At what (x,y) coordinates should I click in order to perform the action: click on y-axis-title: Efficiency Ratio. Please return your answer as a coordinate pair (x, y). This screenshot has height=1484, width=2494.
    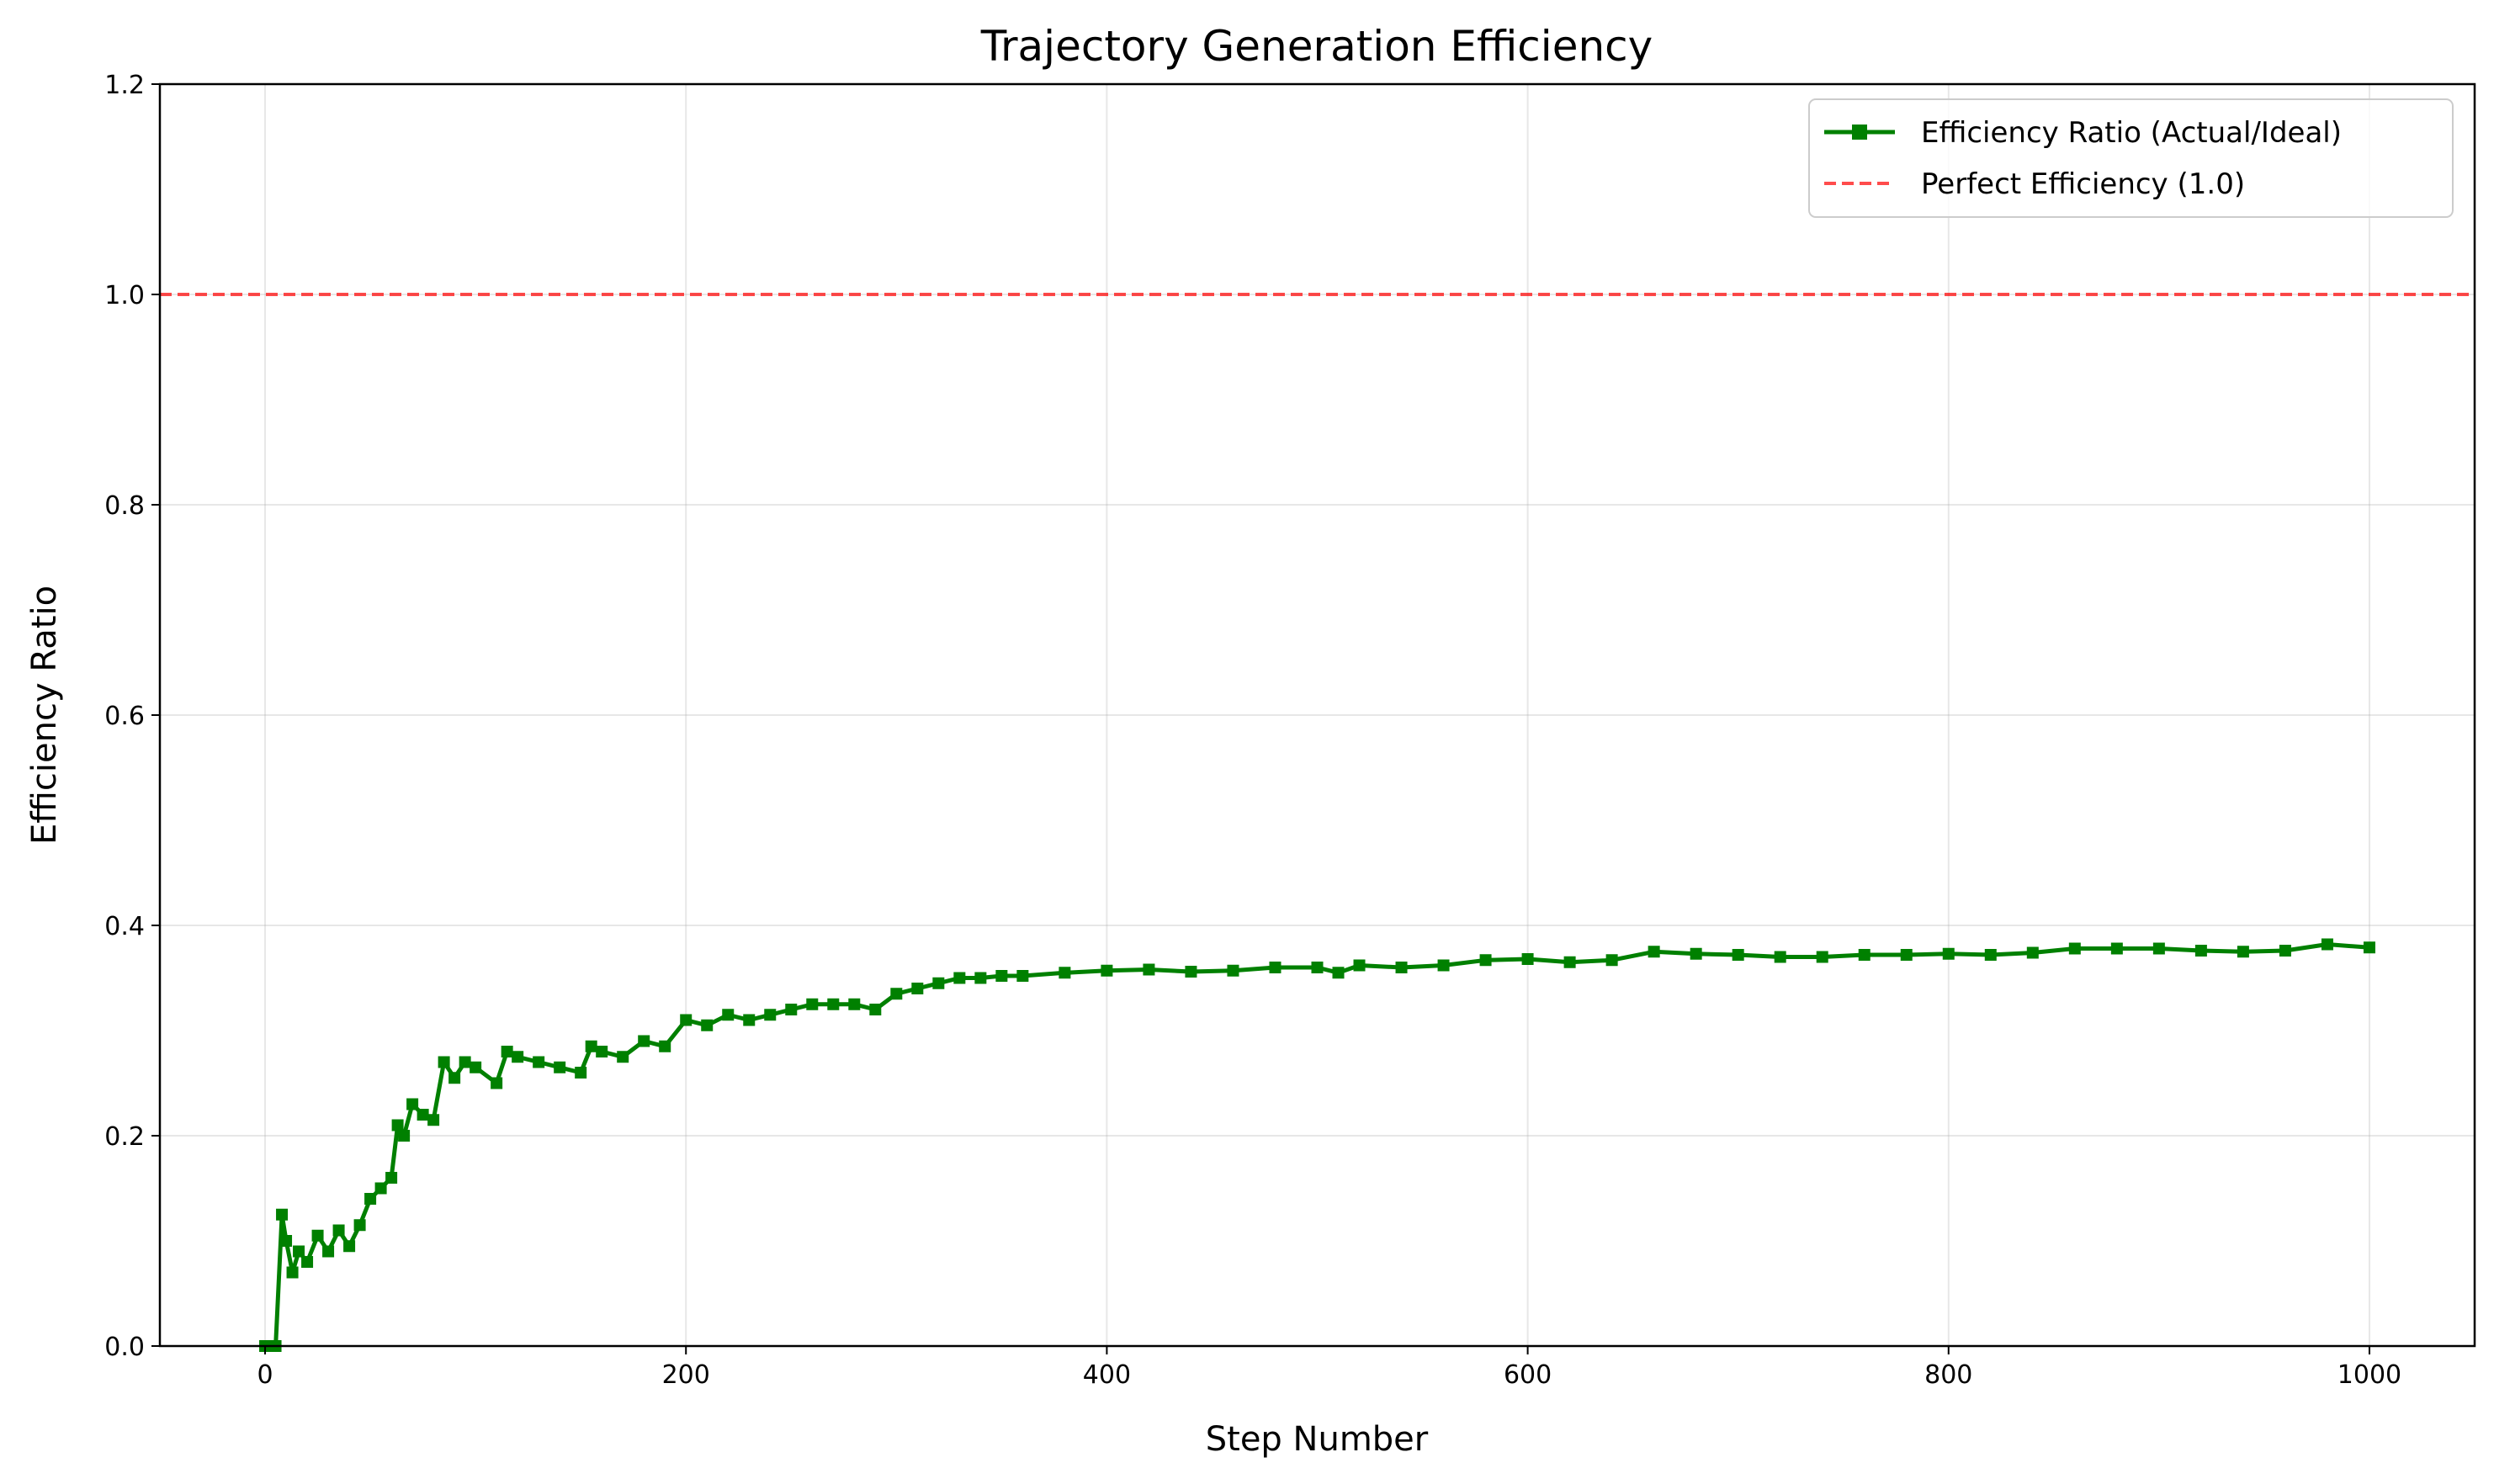
    Looking at the image, I should click on (44, 715).